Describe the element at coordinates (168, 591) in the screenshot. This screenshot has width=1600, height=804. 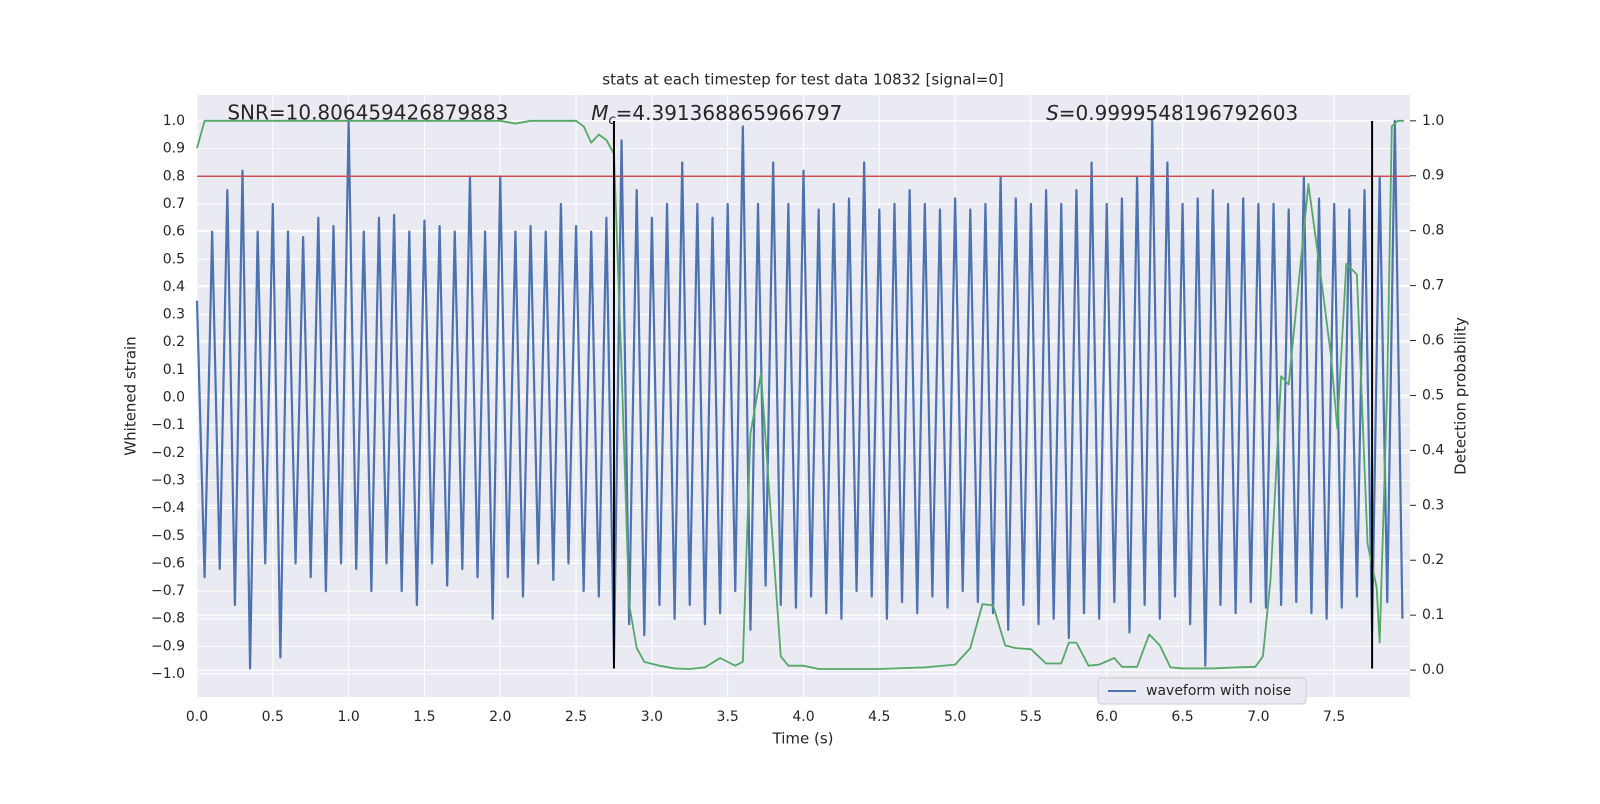
I see `y-tick-label: −0.7` at that location.